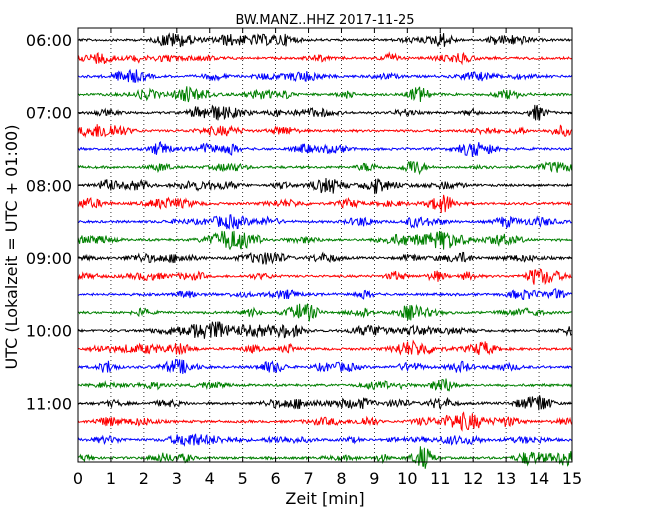 The width and height of the screenshot is (650, 520). What do you see at coordinates (506, 478) in the screenshot?
I see `x-tick-label-13: 13` at bounding box center [506, 478].